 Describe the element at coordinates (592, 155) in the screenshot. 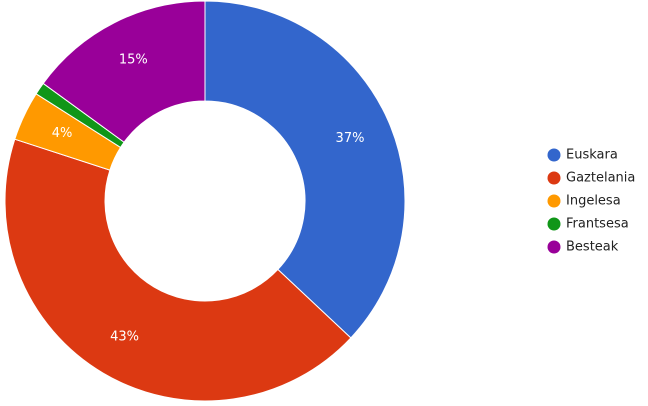

I see `legend-label: Euskara` at that location.